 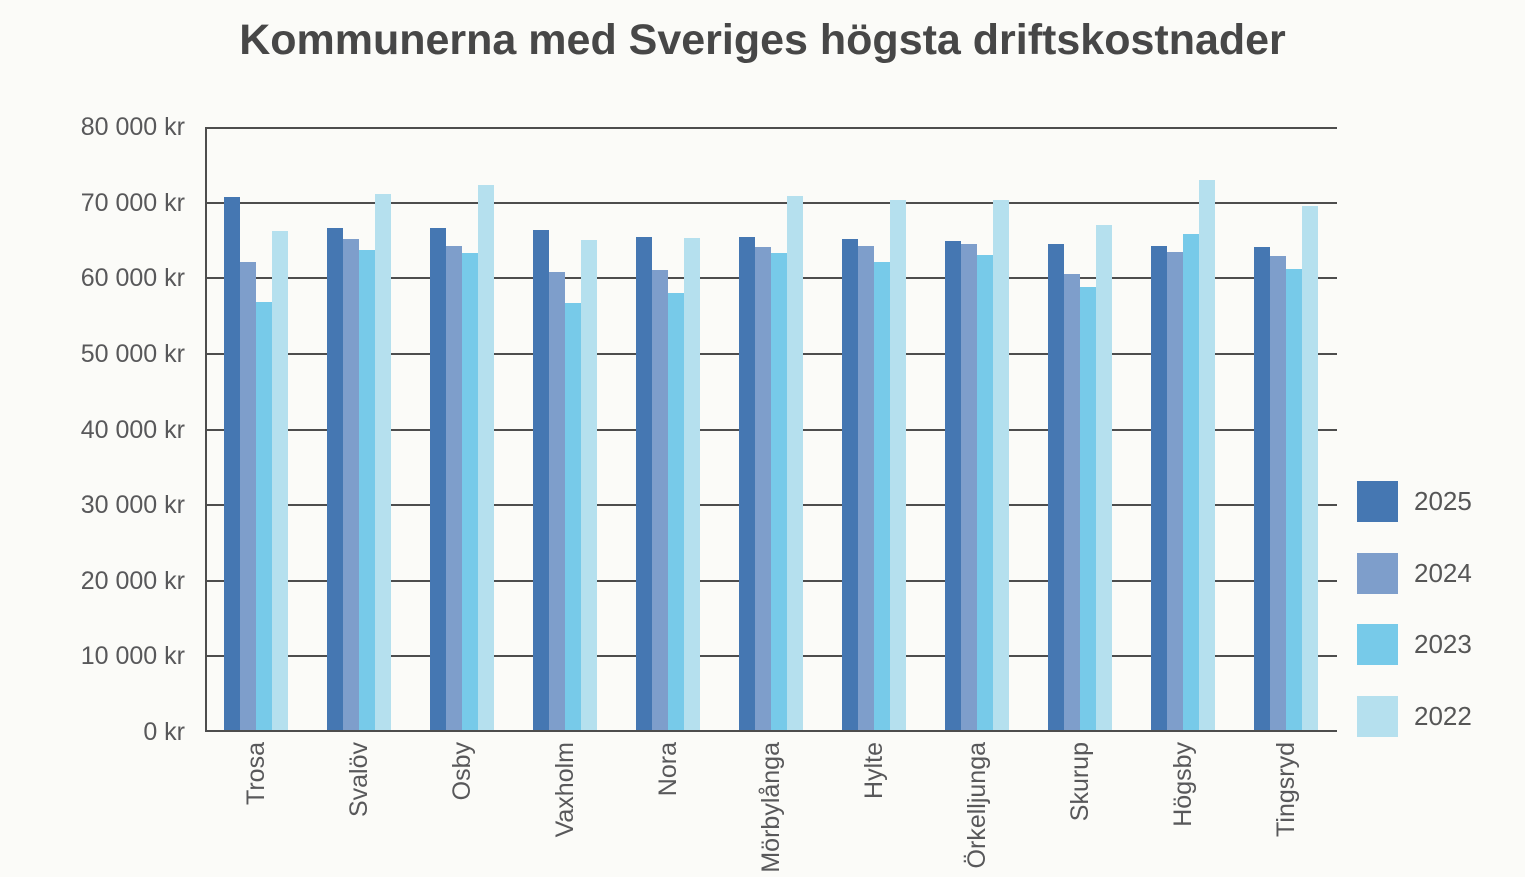 I want to click on legend-label-2025: 2025, so click(x=1443, y=501).